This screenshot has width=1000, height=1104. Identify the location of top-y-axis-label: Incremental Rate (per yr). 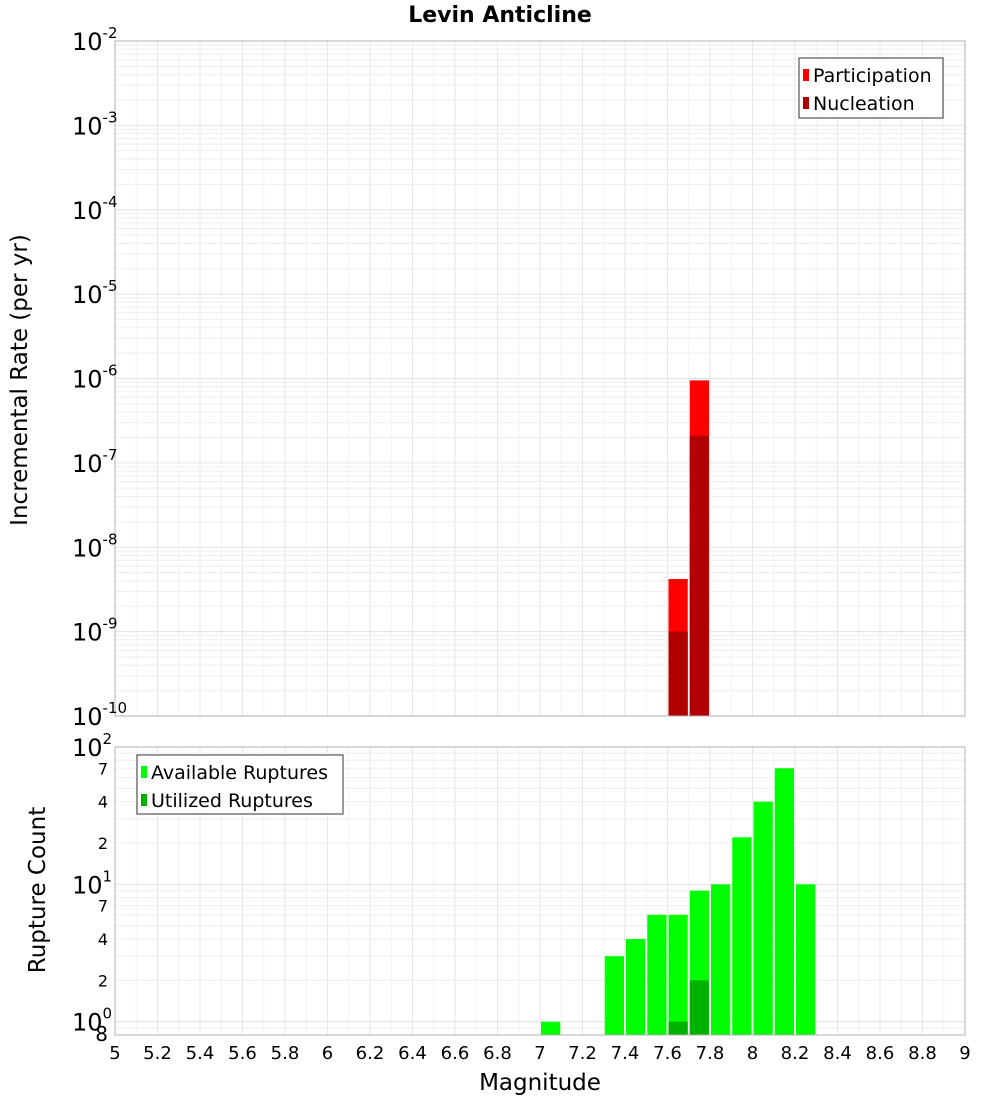
(20, 380).